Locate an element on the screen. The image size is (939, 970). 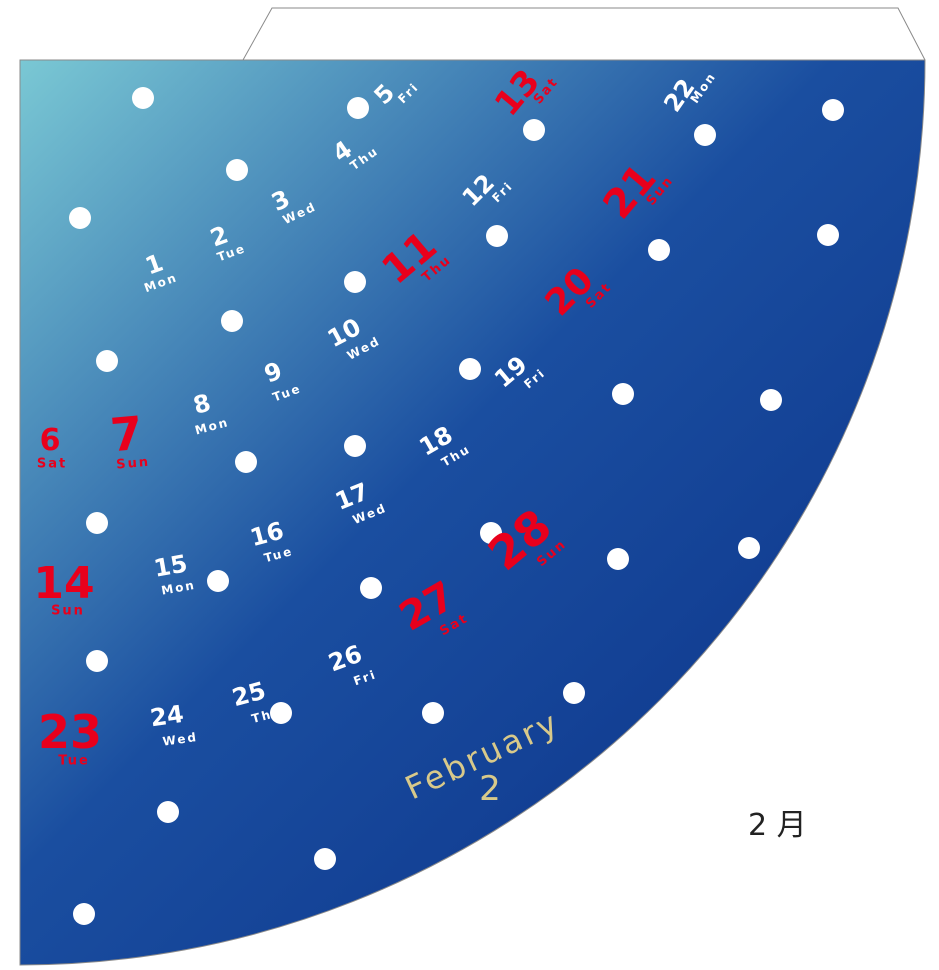
glue-tab is located at coordinates (584, 34).